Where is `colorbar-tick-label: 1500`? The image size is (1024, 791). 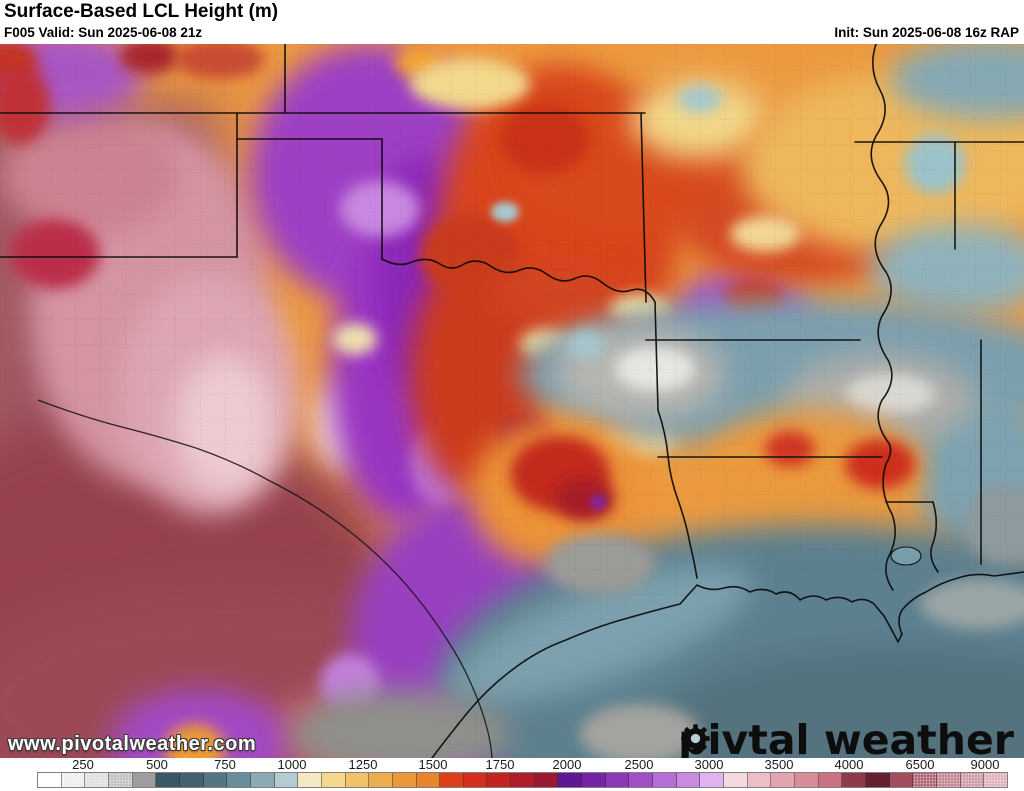
colorbar-tick-label: 1500 is located at coordinates (433, 764).